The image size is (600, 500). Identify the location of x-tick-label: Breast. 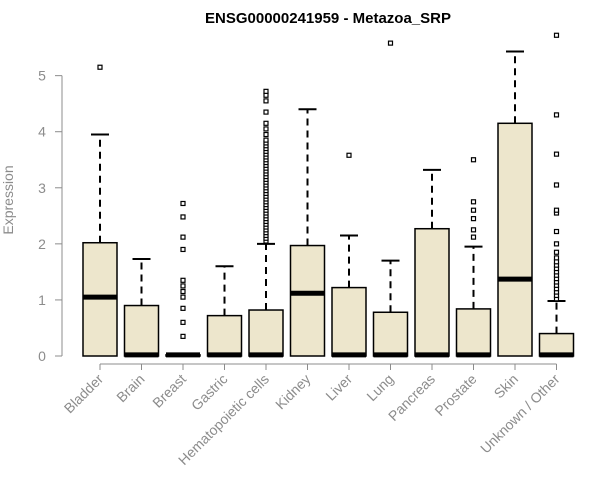
(169, 391).